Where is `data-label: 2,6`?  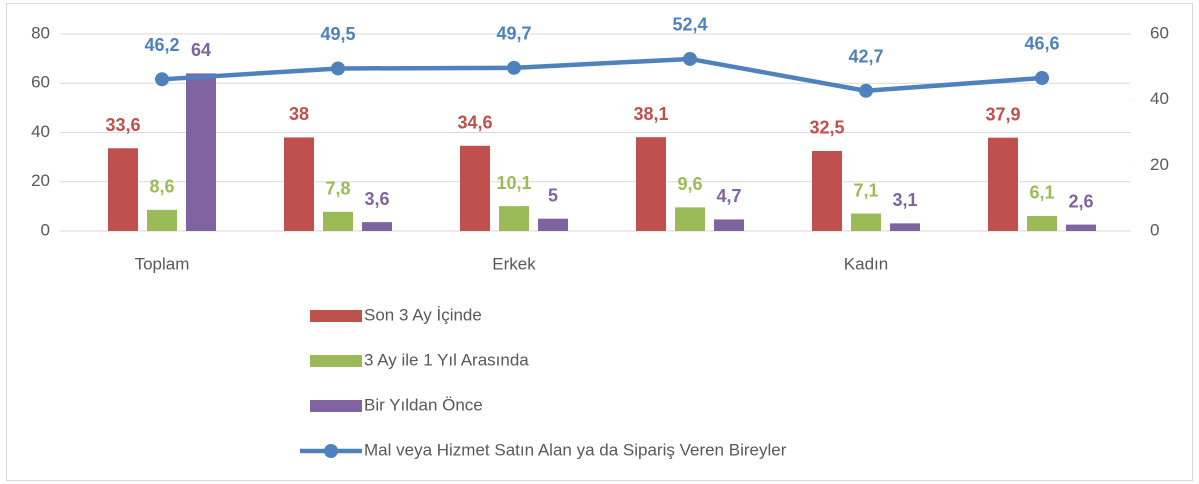 data-label: 2,6 is located at coordinates (1080, 201).